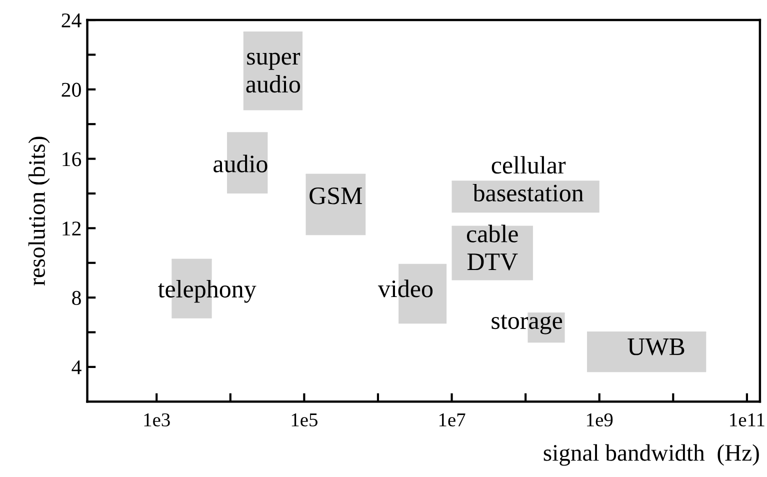 Image resolution: width=767 pixels, height=477 pixels. What do you see at coordinates (305, 419) in the screenshot?
I see `x-tick-label: 1e5` at bounding box center [305, 419].